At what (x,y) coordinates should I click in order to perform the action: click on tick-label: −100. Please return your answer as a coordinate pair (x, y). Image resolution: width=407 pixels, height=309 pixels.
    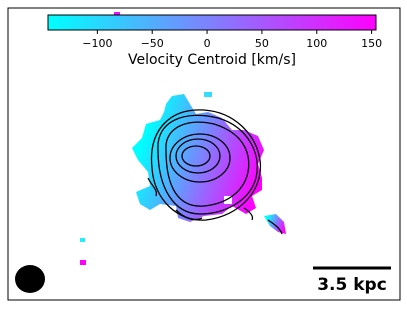
    Looking at the image, I should click on (97, 43).